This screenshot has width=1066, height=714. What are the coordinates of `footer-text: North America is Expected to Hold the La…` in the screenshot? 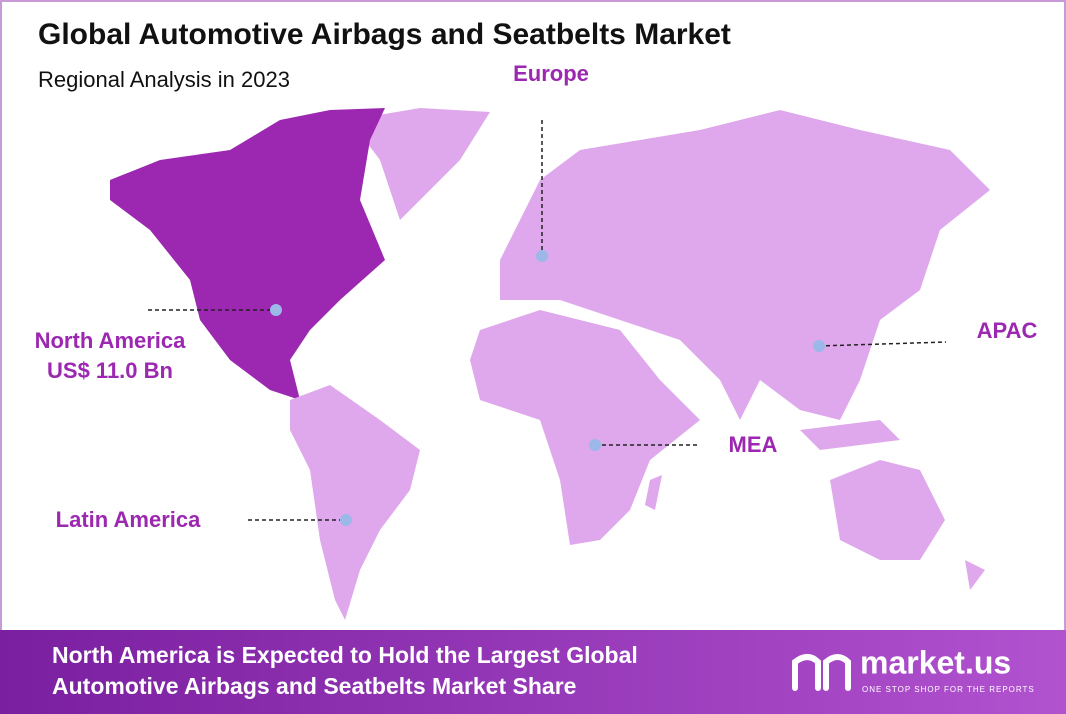 It's located at (345, 655).